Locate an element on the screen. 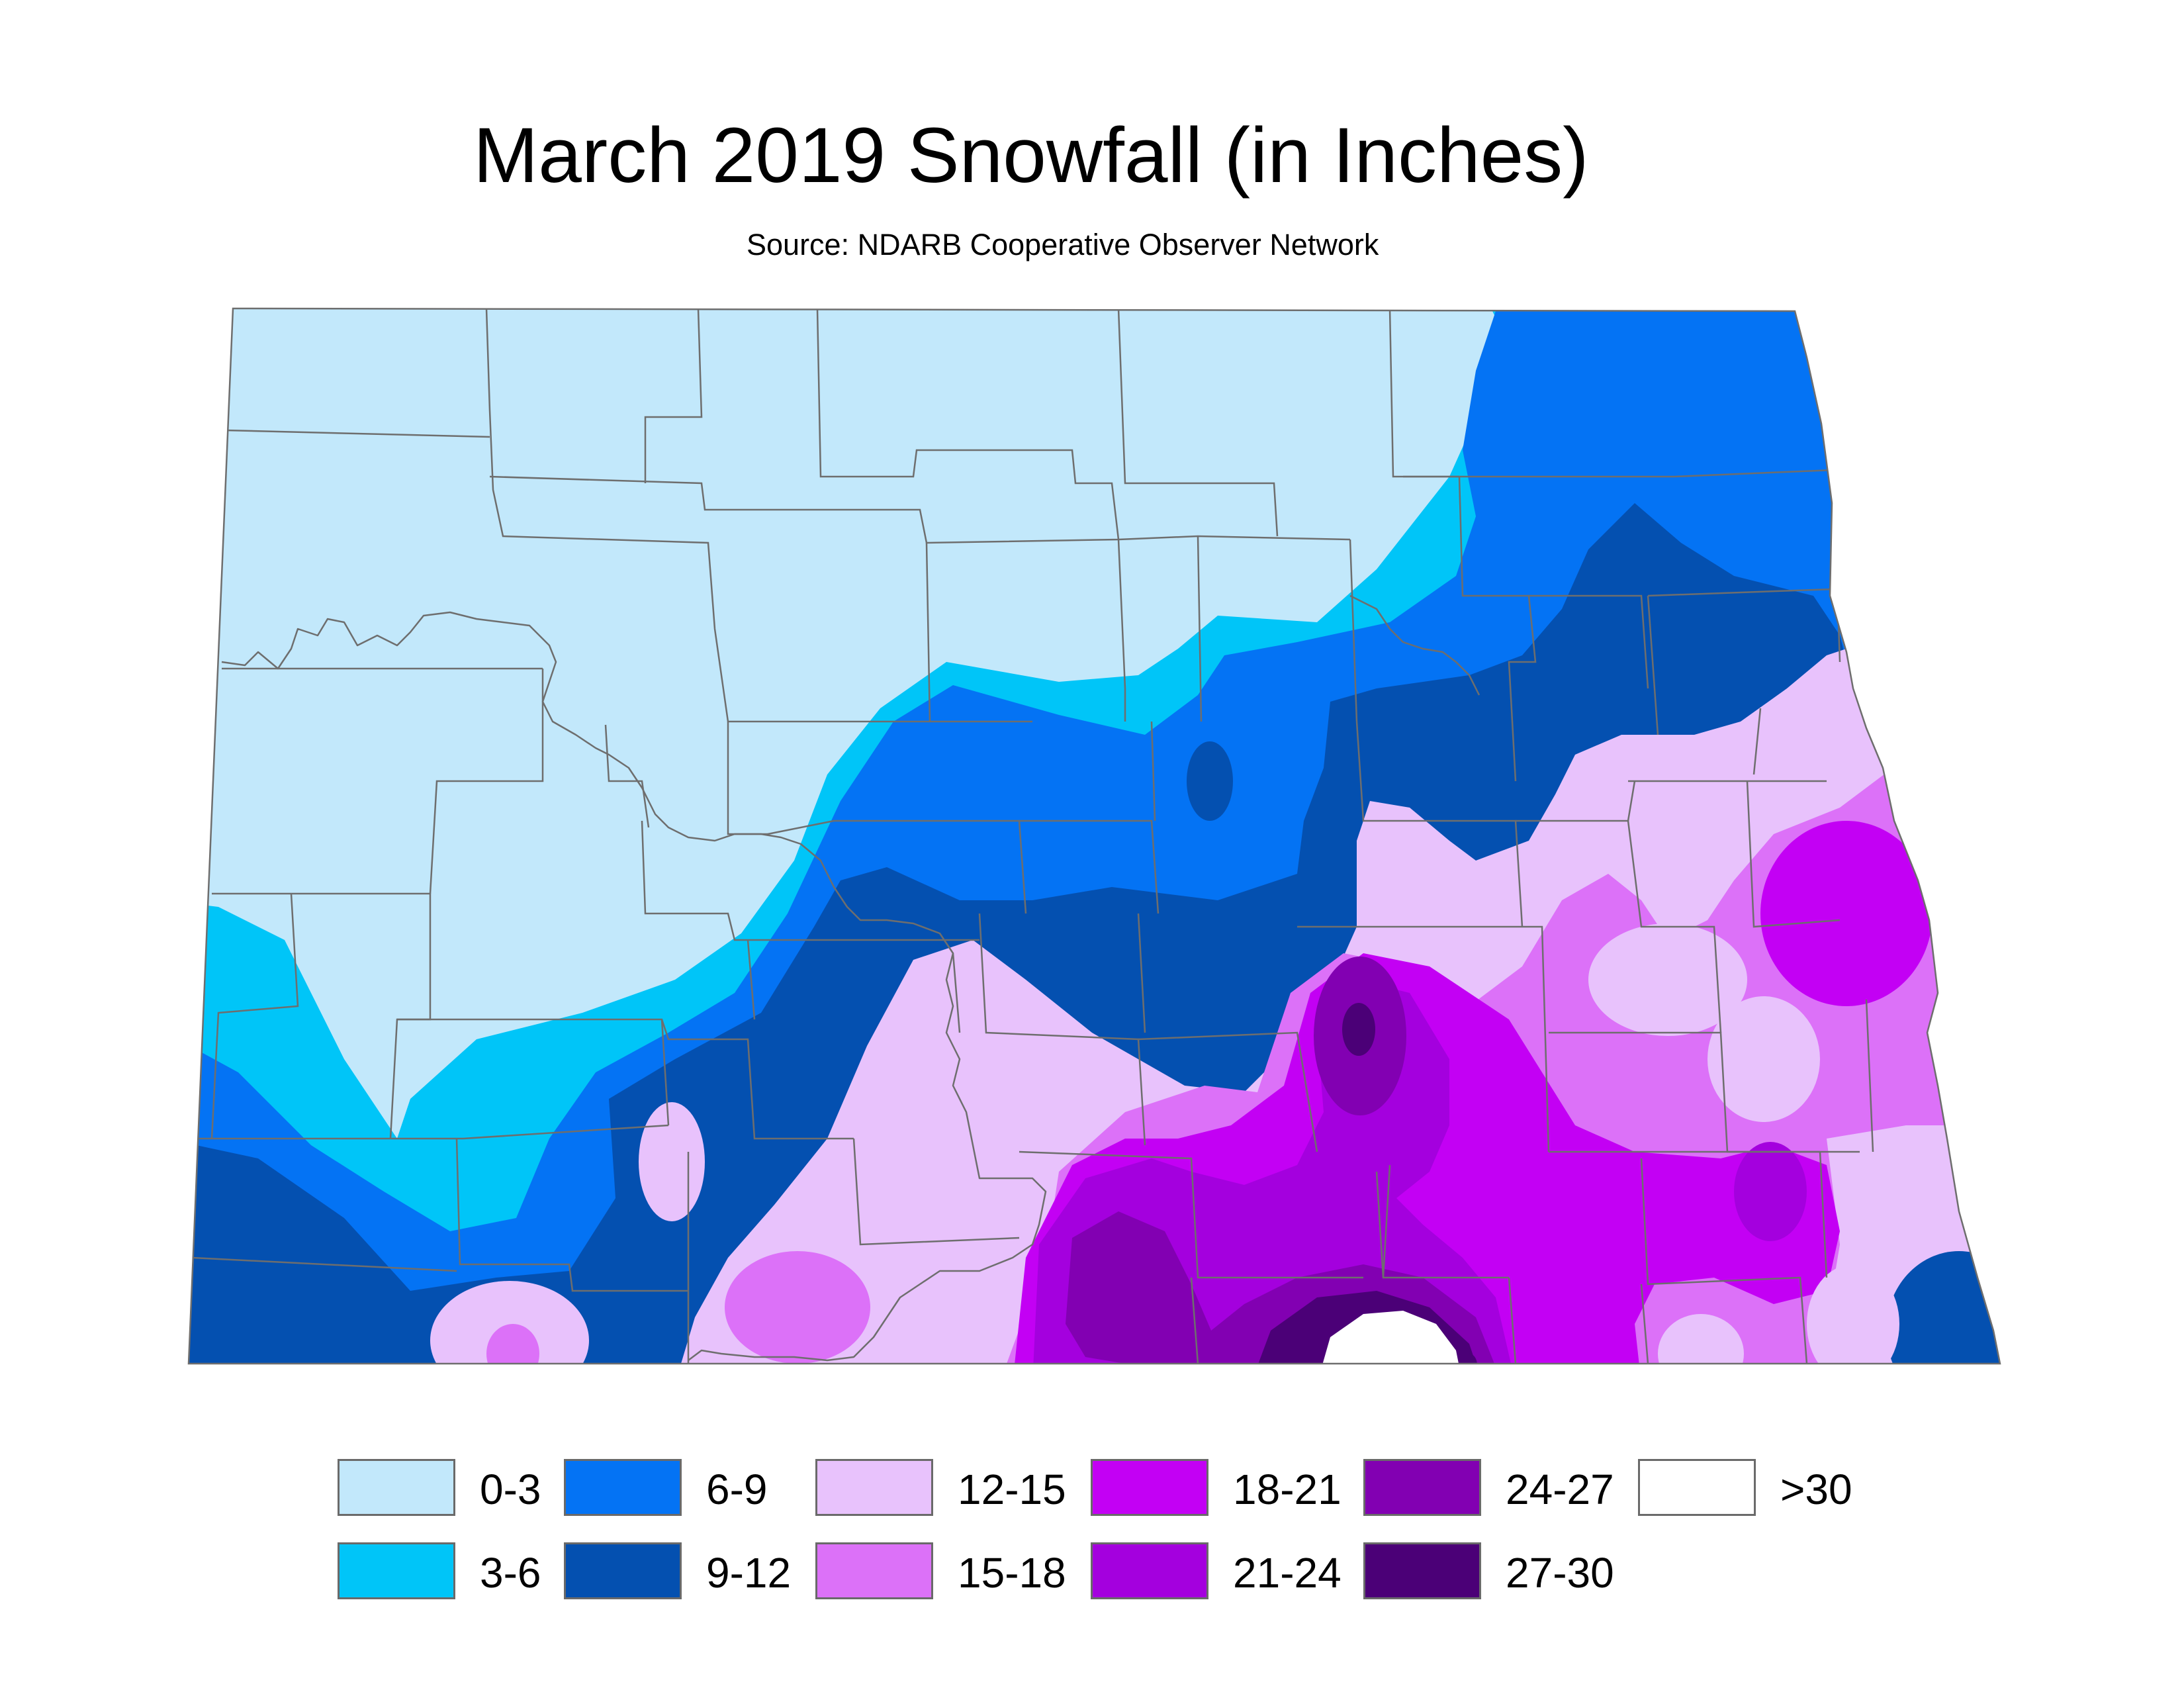  zone-12-15-pocket-e is located at coordinates (1763, 1059).